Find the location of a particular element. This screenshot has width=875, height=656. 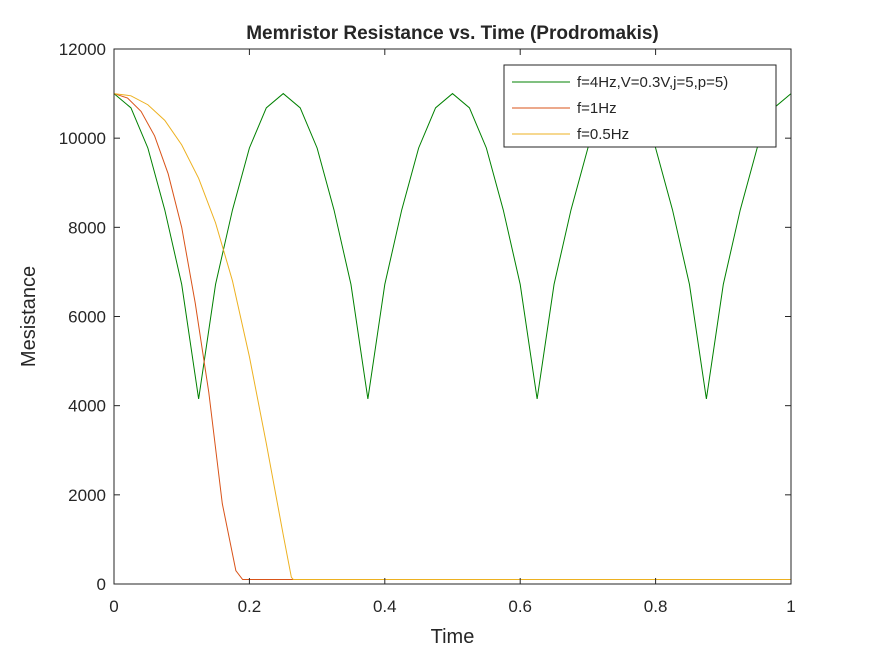

legend-box is located at coordinates (640, 106).